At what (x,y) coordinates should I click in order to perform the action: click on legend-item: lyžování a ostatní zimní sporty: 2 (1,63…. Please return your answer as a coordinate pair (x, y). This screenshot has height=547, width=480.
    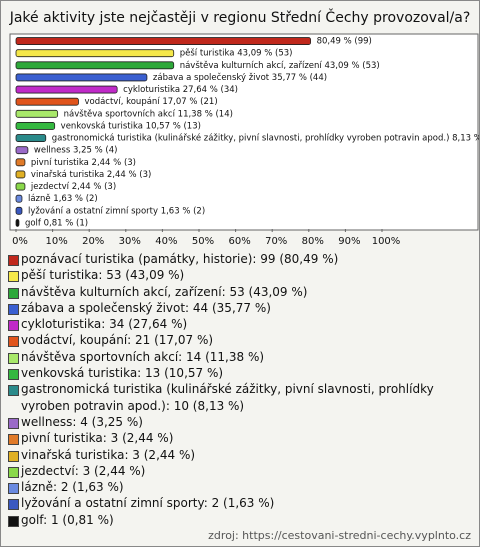
    Looking at the image, I should click on (238, 503).